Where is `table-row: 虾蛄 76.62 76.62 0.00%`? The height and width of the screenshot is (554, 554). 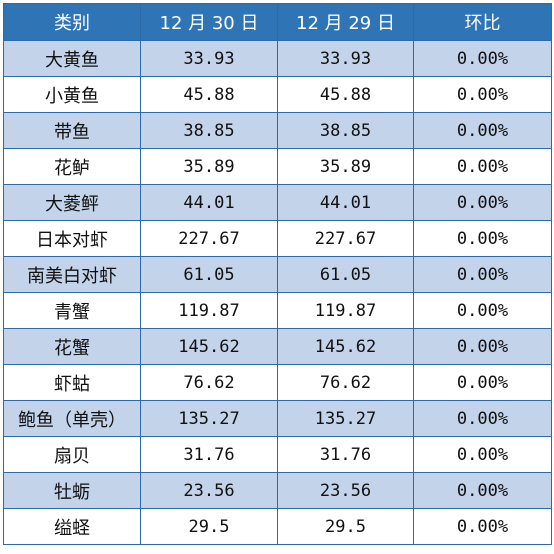 table-row: 虾蛄 76.62 76.62 0.00% is located at coordinates (277, 382).